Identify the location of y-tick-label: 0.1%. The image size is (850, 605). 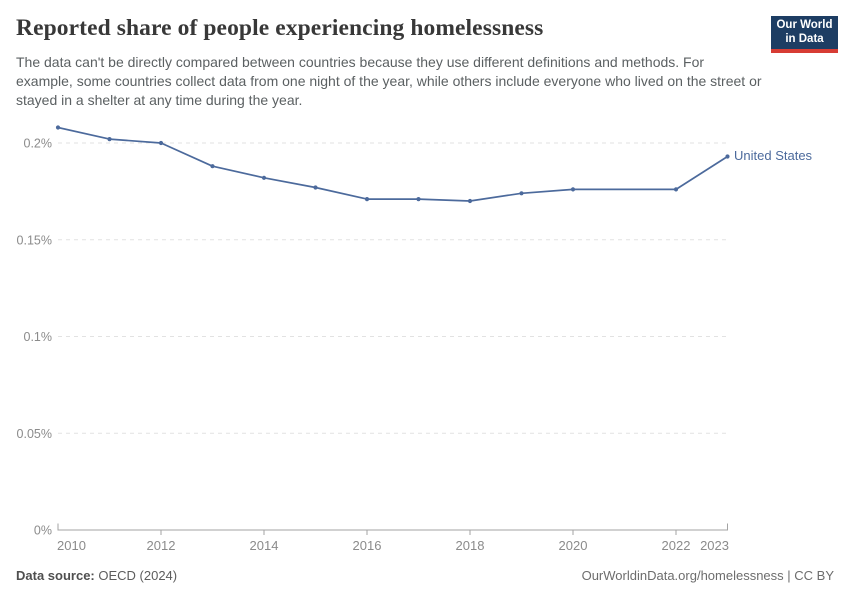
(38, 337).